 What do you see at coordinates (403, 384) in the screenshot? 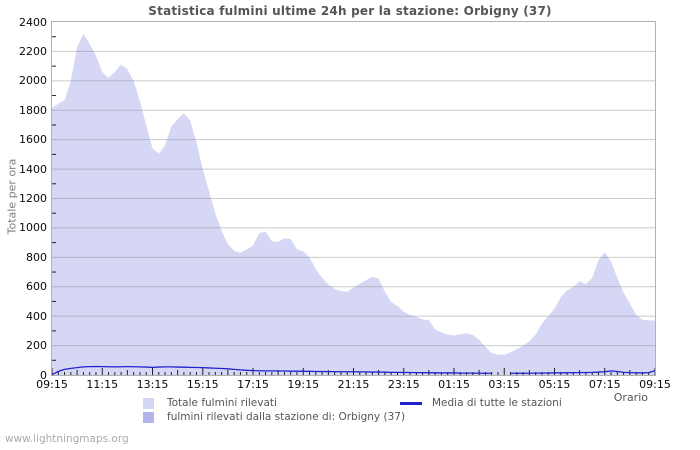
I see `x-tick-label: 23:15` at bounding box center [403, 384].